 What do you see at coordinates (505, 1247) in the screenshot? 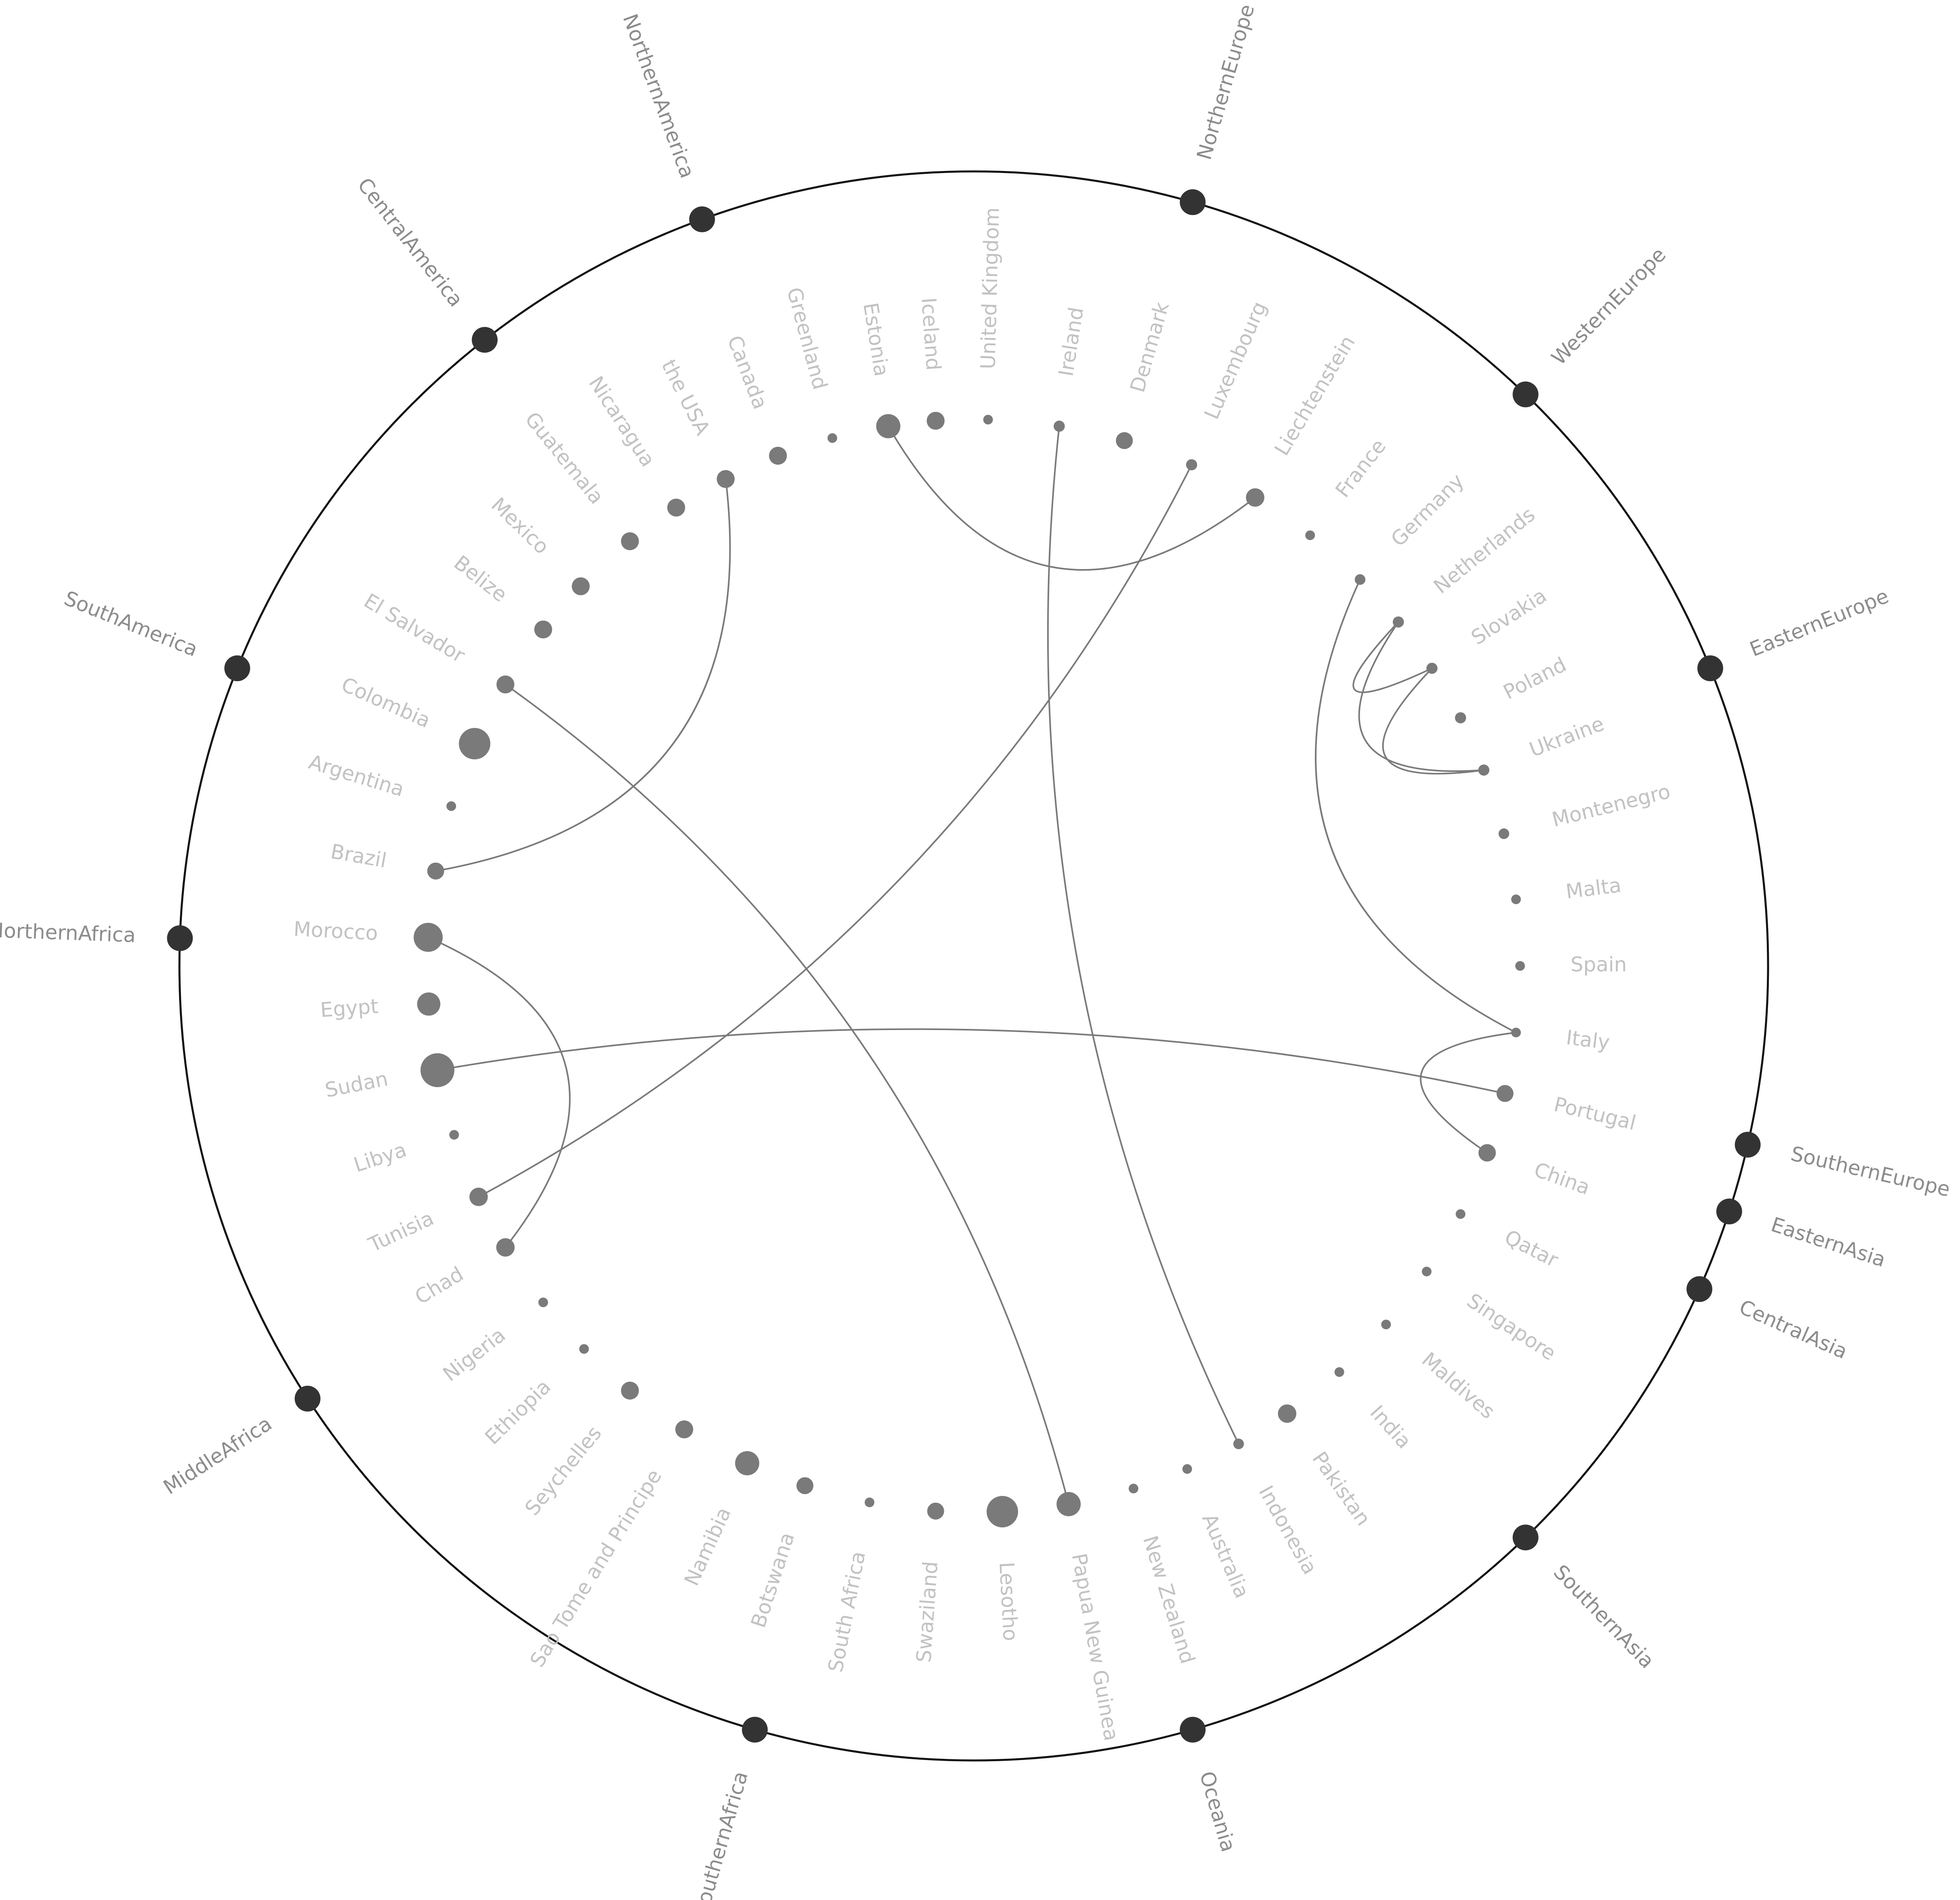
I see `node-chad` at bounding box center [505, 1247].